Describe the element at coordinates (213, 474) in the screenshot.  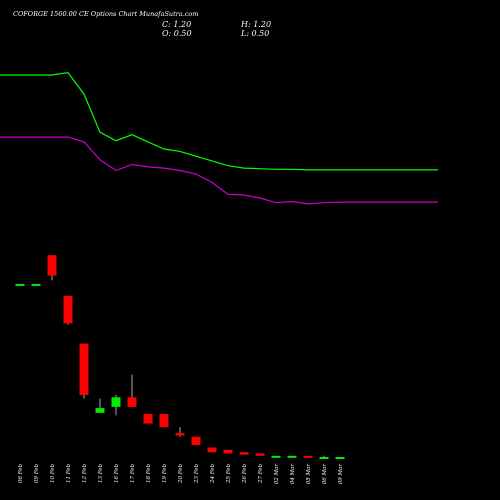
I see `x-tick-label: 24 Feb` at that location.